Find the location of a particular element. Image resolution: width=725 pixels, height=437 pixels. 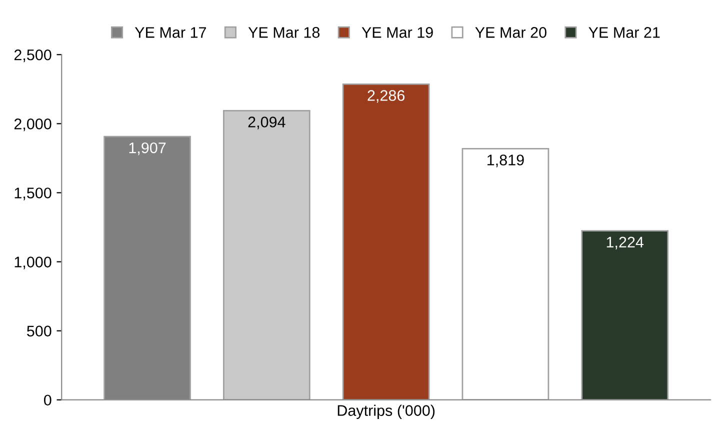

legend-label: YE Mar 18 is located at coordinates (284, 32).